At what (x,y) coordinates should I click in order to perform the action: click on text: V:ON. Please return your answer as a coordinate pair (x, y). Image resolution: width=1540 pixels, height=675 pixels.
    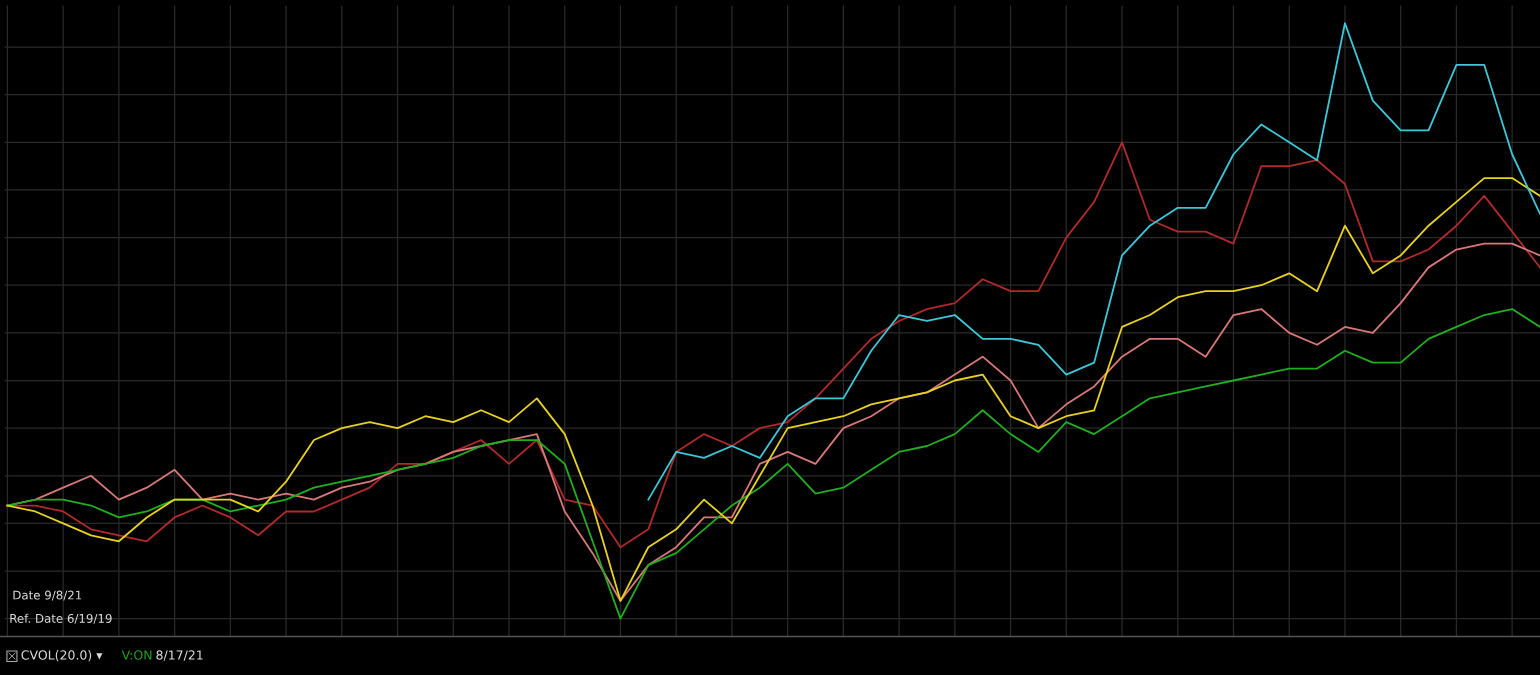
    Looking at the image, I should click on (136, 655).